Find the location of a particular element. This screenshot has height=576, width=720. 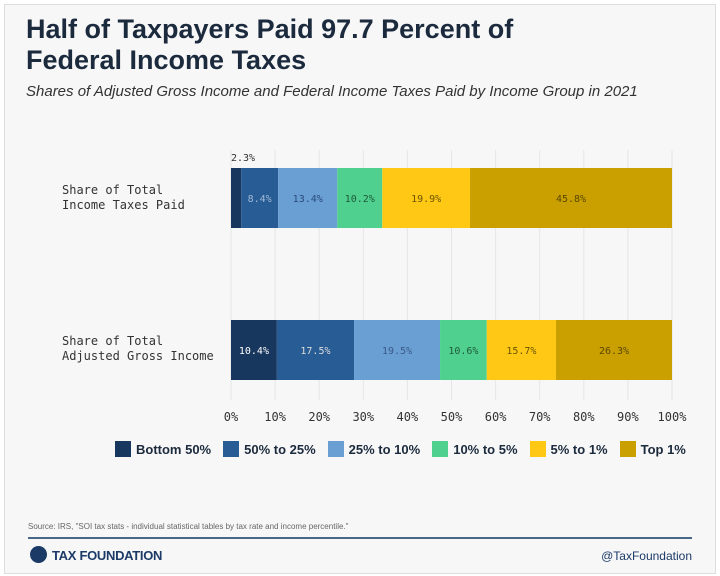

data-label: 10.6% is located at coordinates (463, 351).